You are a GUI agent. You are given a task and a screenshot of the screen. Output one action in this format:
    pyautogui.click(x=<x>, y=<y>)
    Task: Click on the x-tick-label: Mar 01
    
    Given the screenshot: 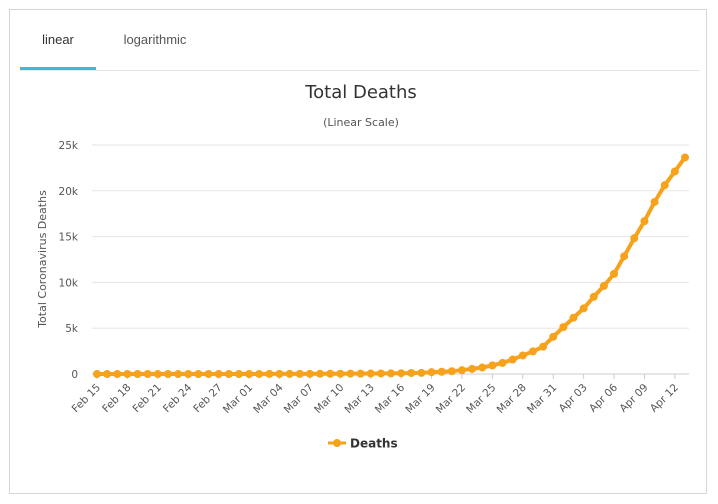 What is the action you would take?
    pyautogui.click(x=238, y=399)
    